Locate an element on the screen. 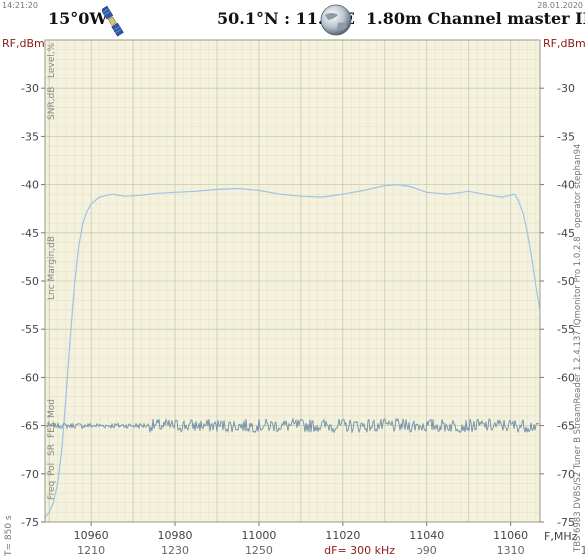  timer-label: T= 850 s is located at coordinates (9, 536).